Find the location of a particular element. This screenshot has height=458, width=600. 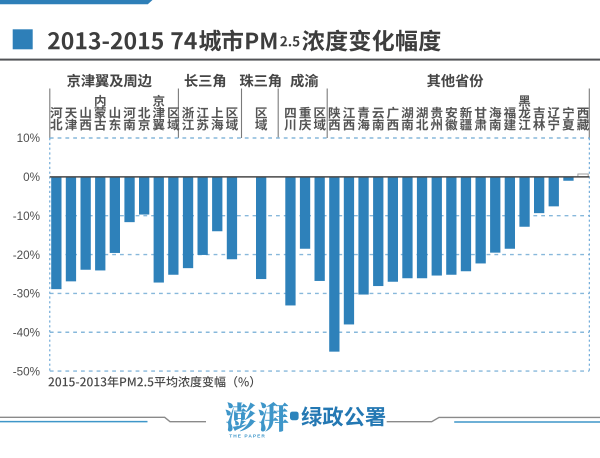

svg-text: 0% is located at coordinates (31, 177).